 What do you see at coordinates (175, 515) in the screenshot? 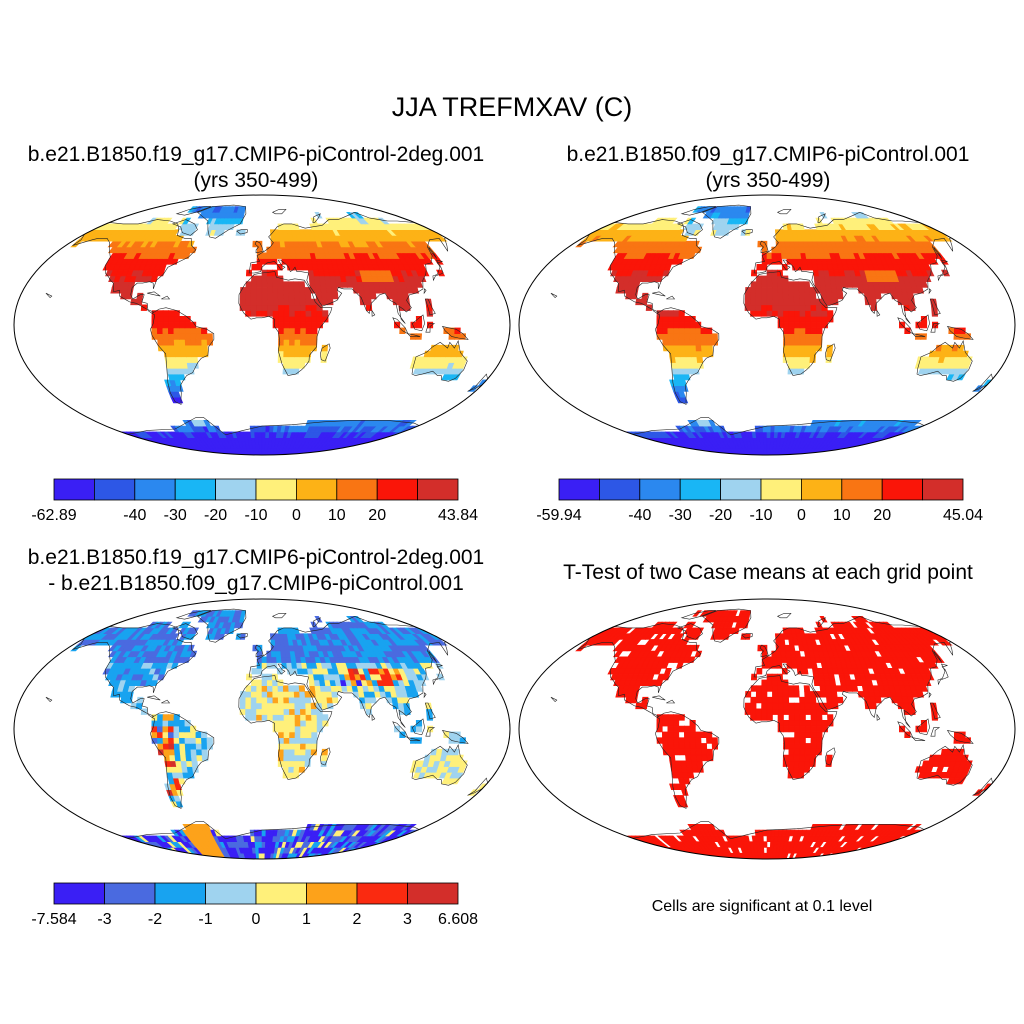
I see `colorbar-tick-label: -30` at bounding box center [175, 515].